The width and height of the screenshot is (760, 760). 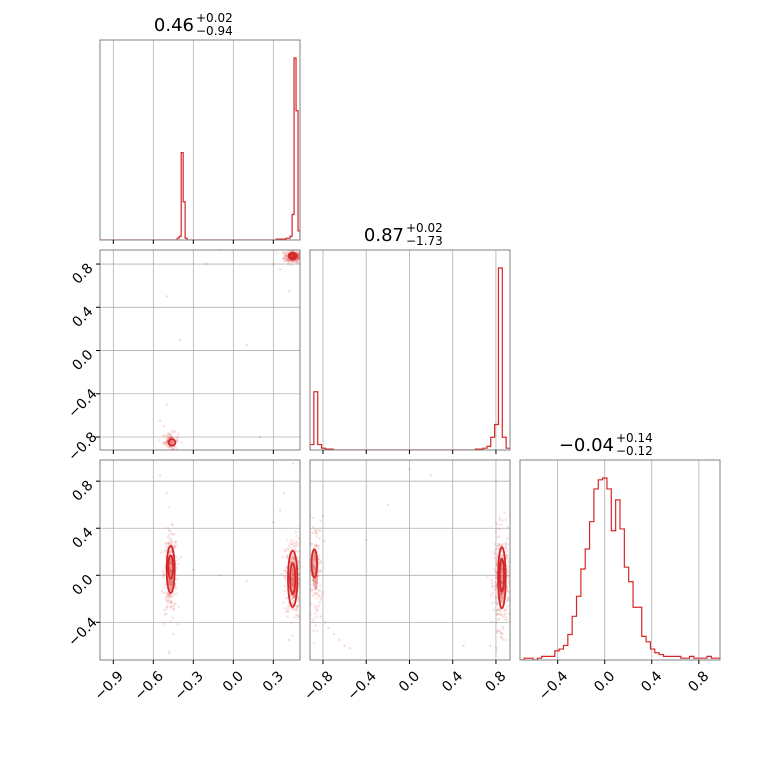 I want to click on y-tick-label: 0.0, so click(x=82, y=360).